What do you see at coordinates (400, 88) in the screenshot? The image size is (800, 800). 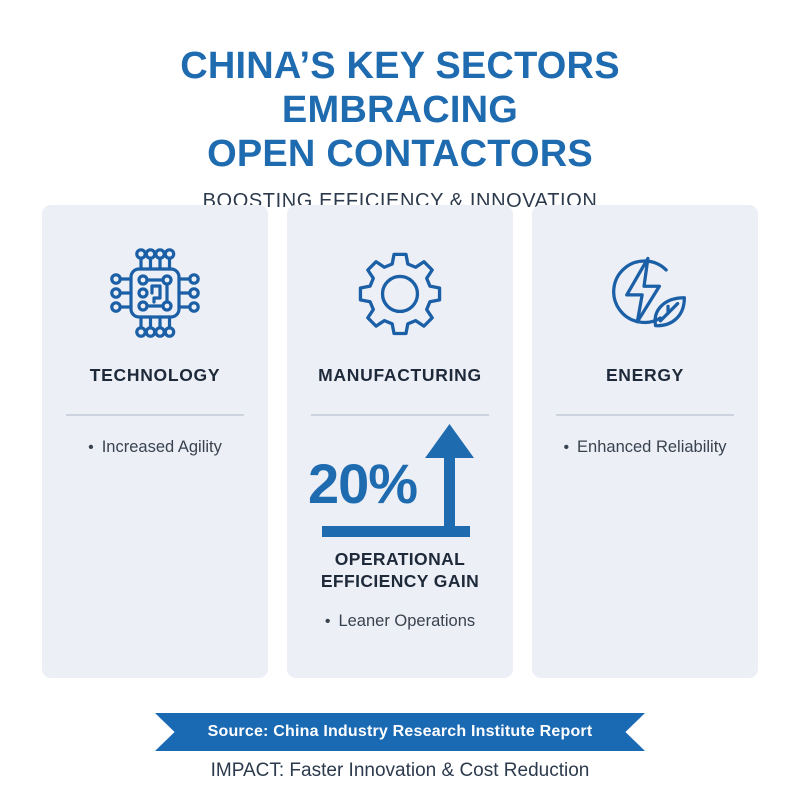 I see `page-title-line-1: CHINA’S KEY SECTORS EMBRACING` at bounding box center [400, 88].